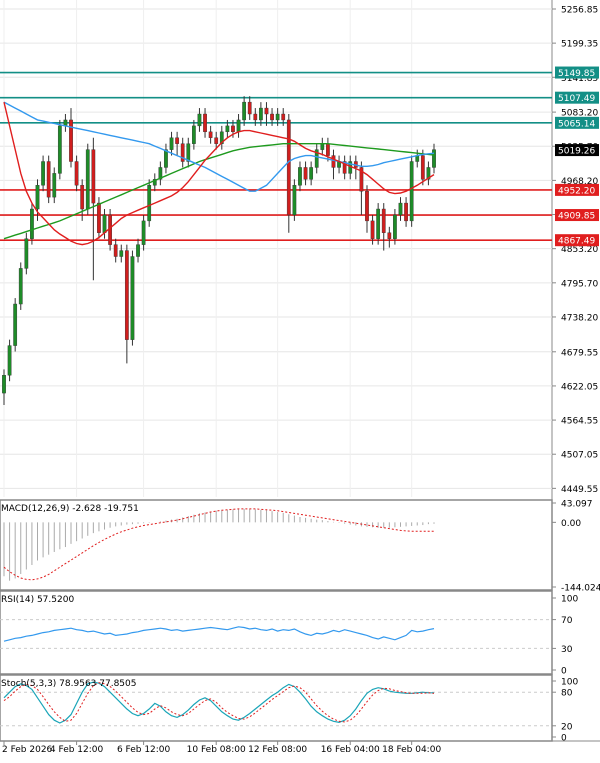 Image resolution: width=600 pixels, height=763 pixels. What do you see at coordinates (68, 684) in the screenshot?
I see `stoch-label: Stoch(5,3,3) 78.9563 77.8505` at bounding box center [68, 684].